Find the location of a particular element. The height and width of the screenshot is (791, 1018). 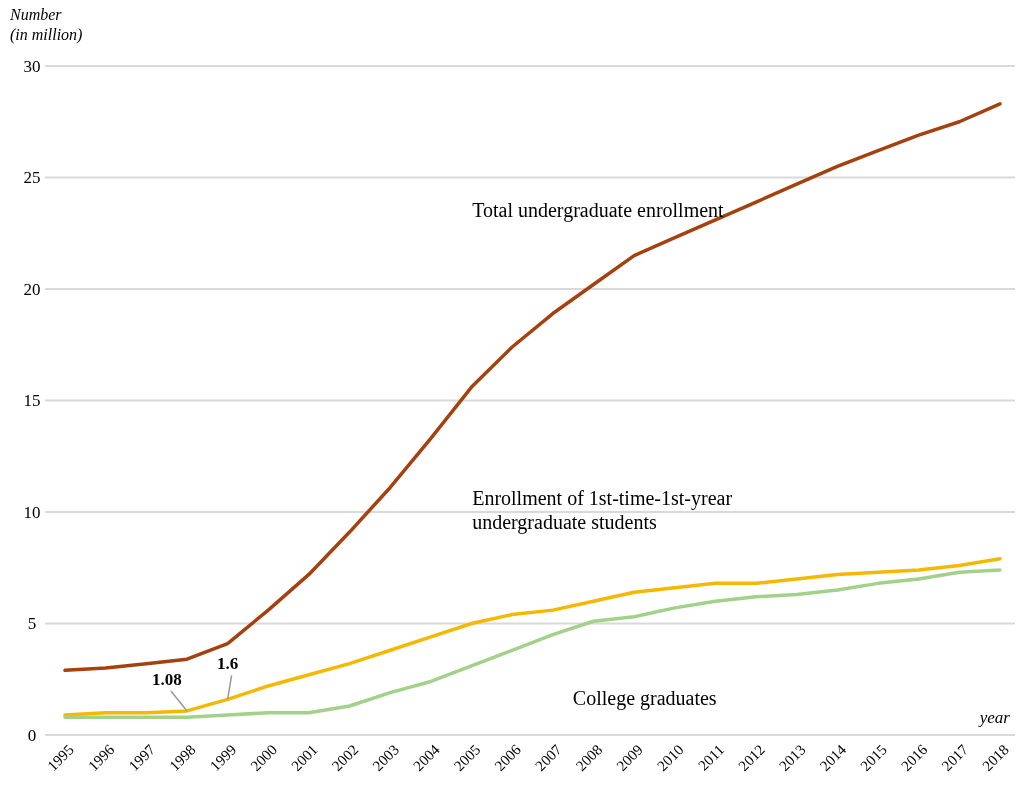

annotation: 1.08 is located at coordinates (167, 679).